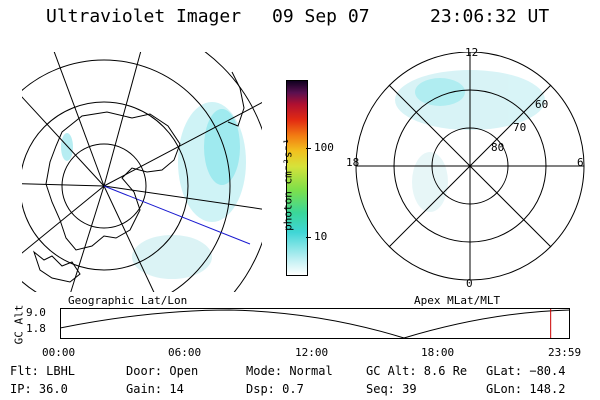 The image size is (600, 400). What do you see at coordinates (542, 104) in the screenshot?
I see `mlat-label-60: 60` at bounding box center [542, 104].